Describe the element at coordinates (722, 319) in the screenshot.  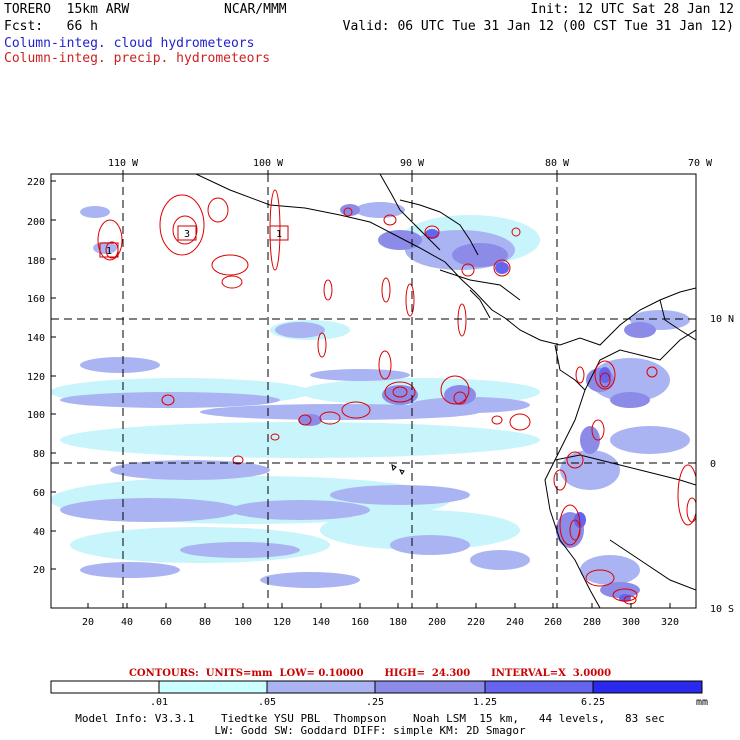
I see `right-axis-label: 10 N` at that location.